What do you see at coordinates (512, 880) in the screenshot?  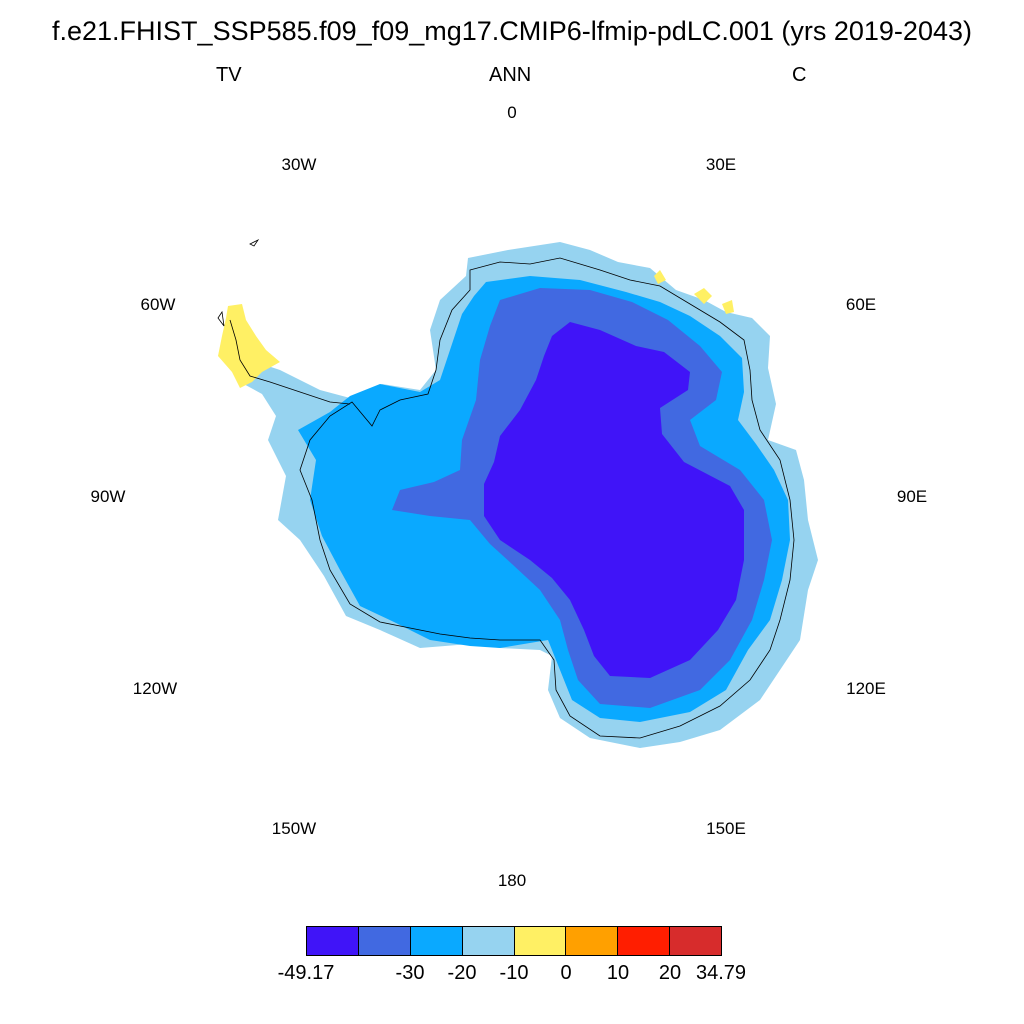 I see `lon-label-180: 180` at bounding box center [512, 880].